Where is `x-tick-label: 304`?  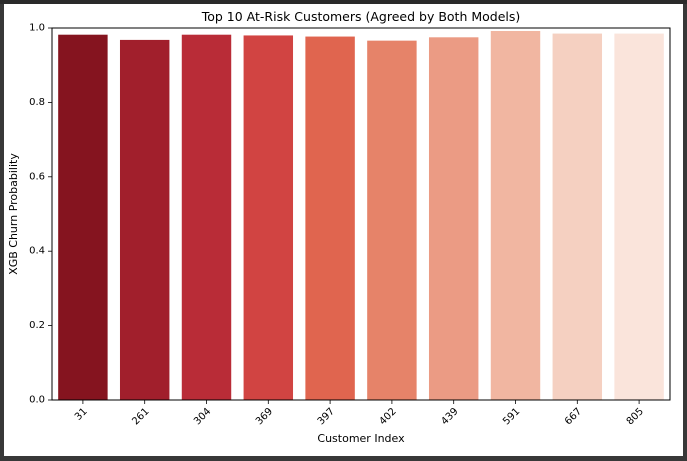
x-tick-label: 304 is located at coordinates (202, 416).